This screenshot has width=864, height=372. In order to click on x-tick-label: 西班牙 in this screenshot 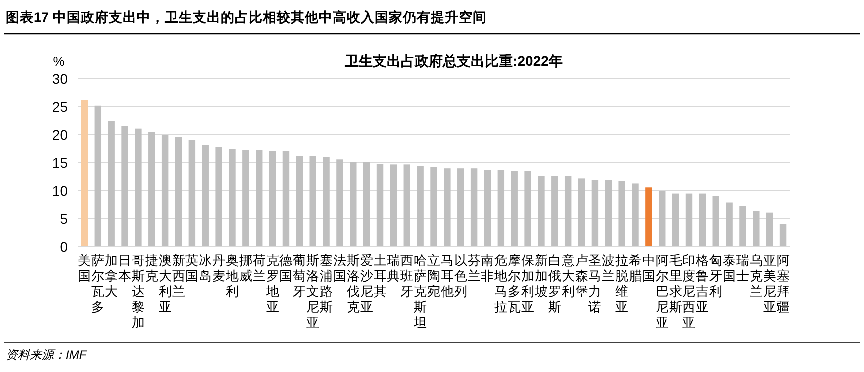, I will do `click(407, 276)`.